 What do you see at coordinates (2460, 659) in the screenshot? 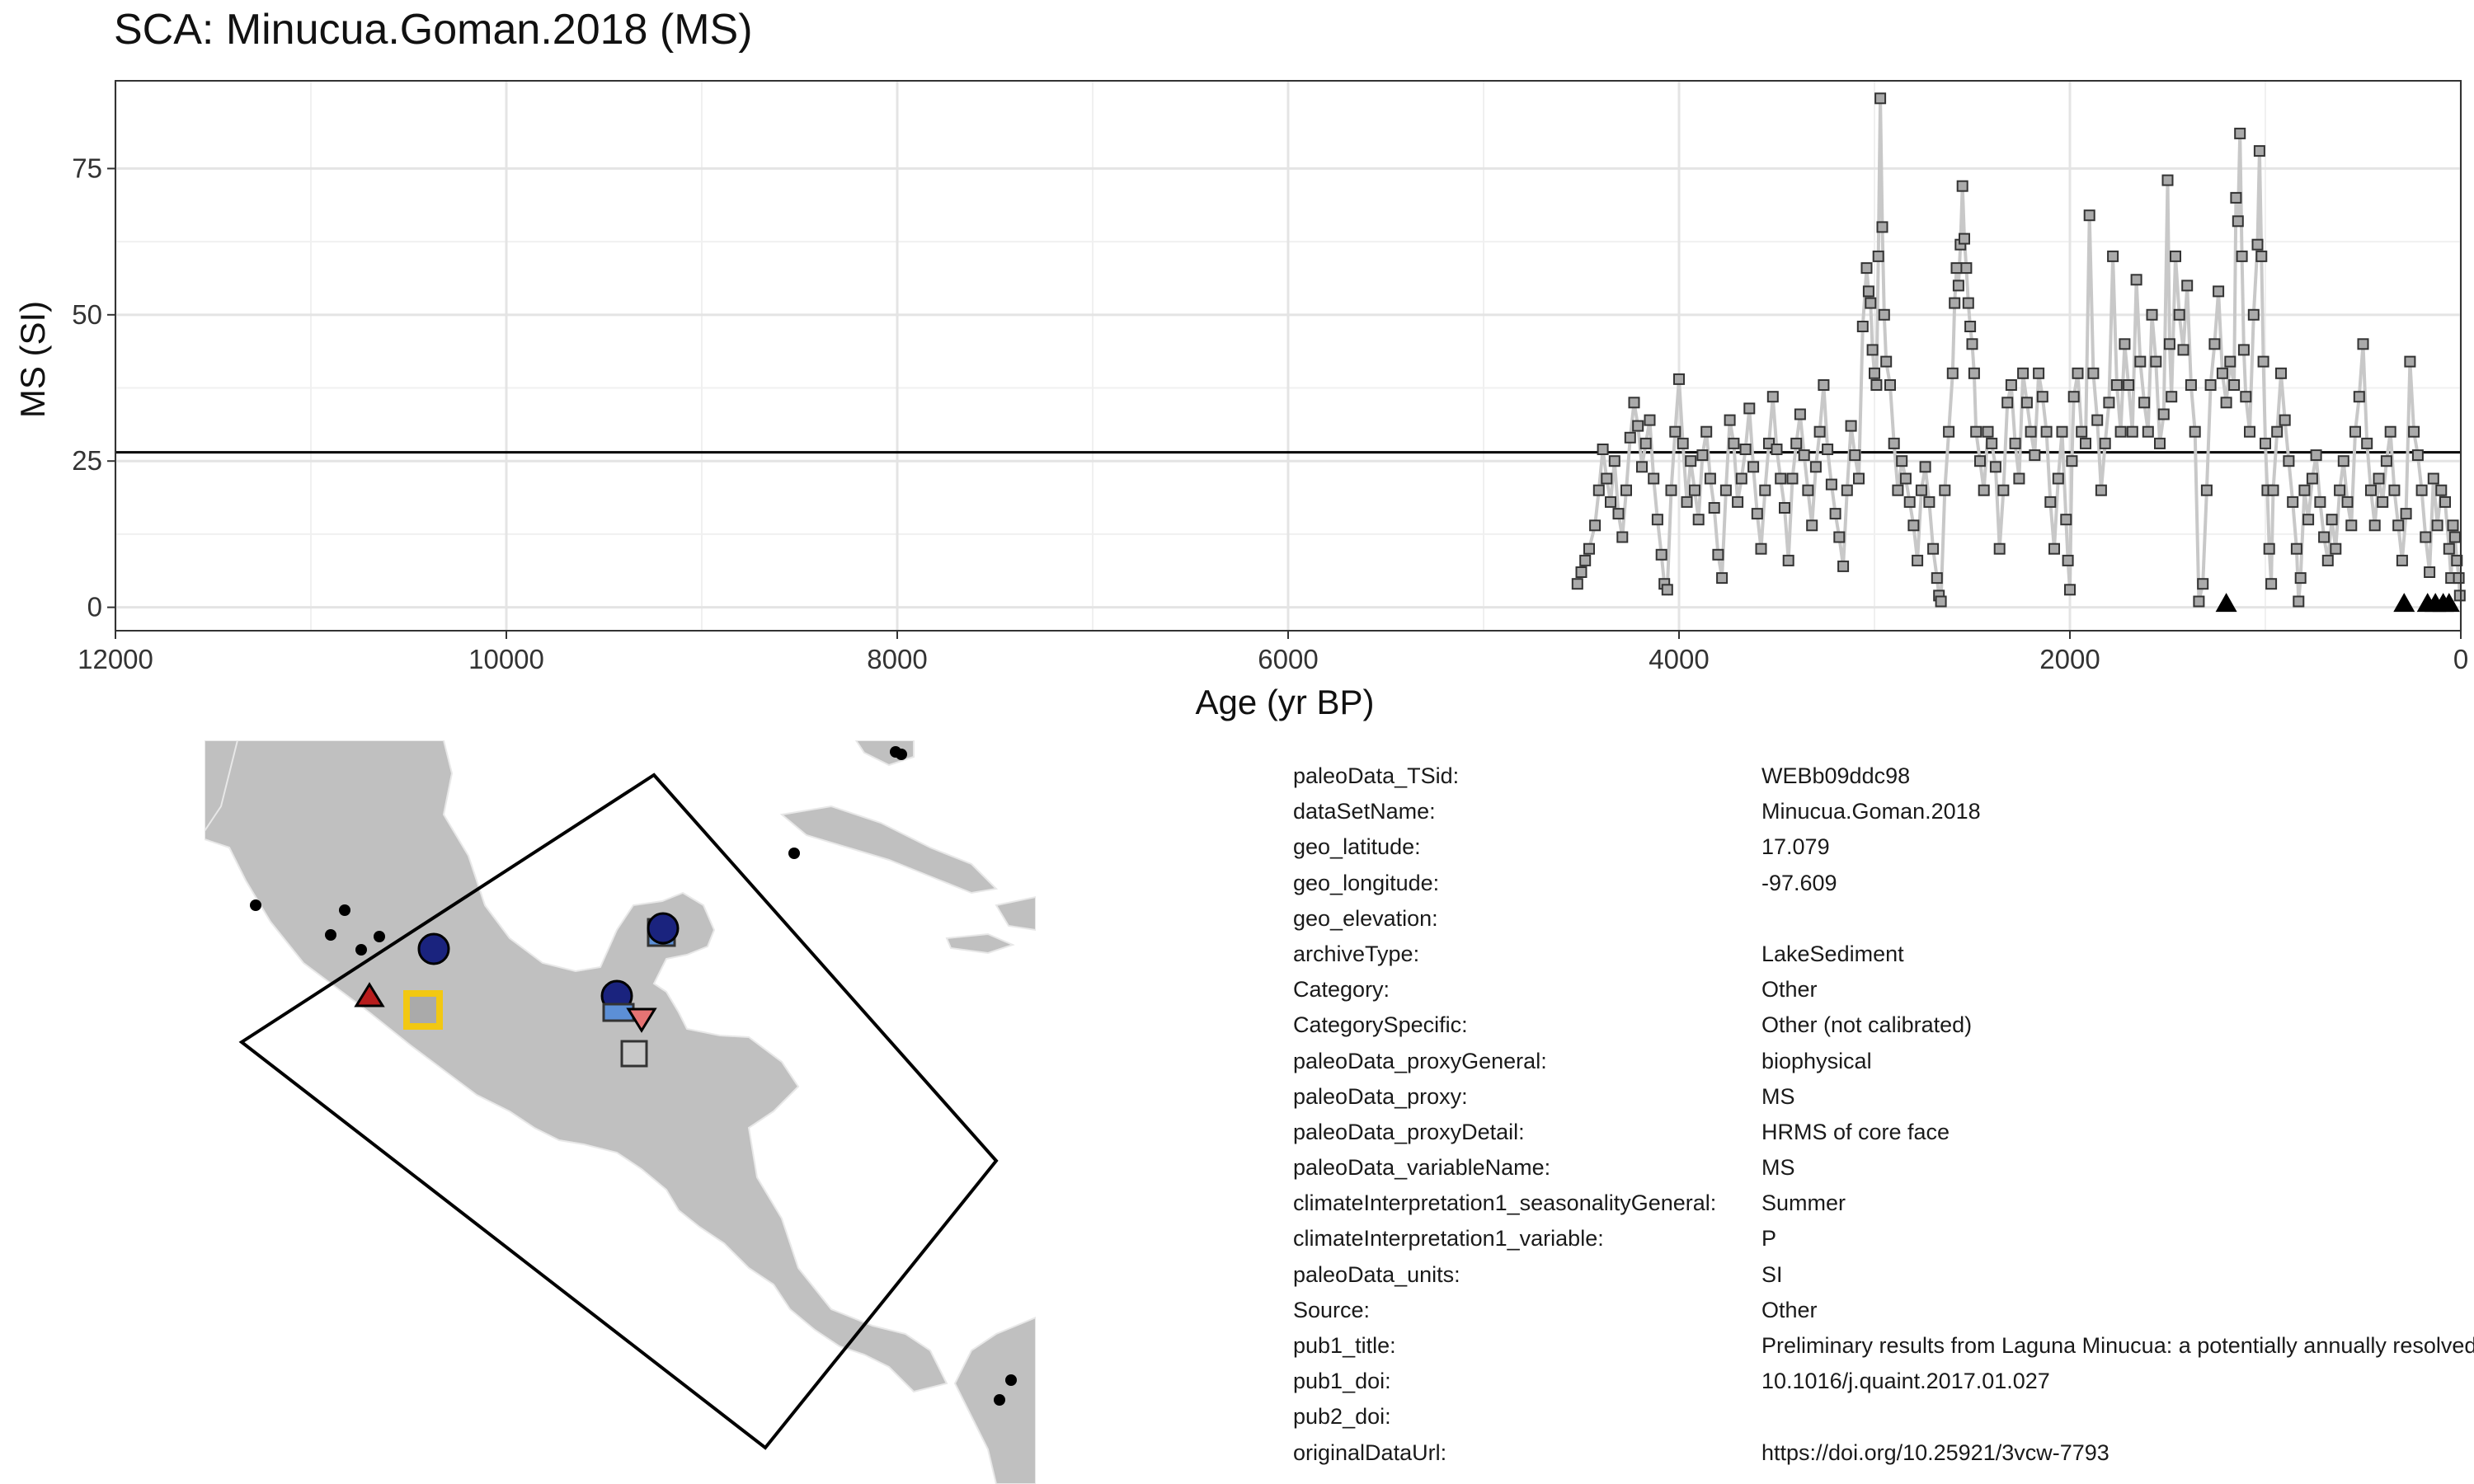
I see `x-tick-label: 0` at bounding box center [2460, 659].